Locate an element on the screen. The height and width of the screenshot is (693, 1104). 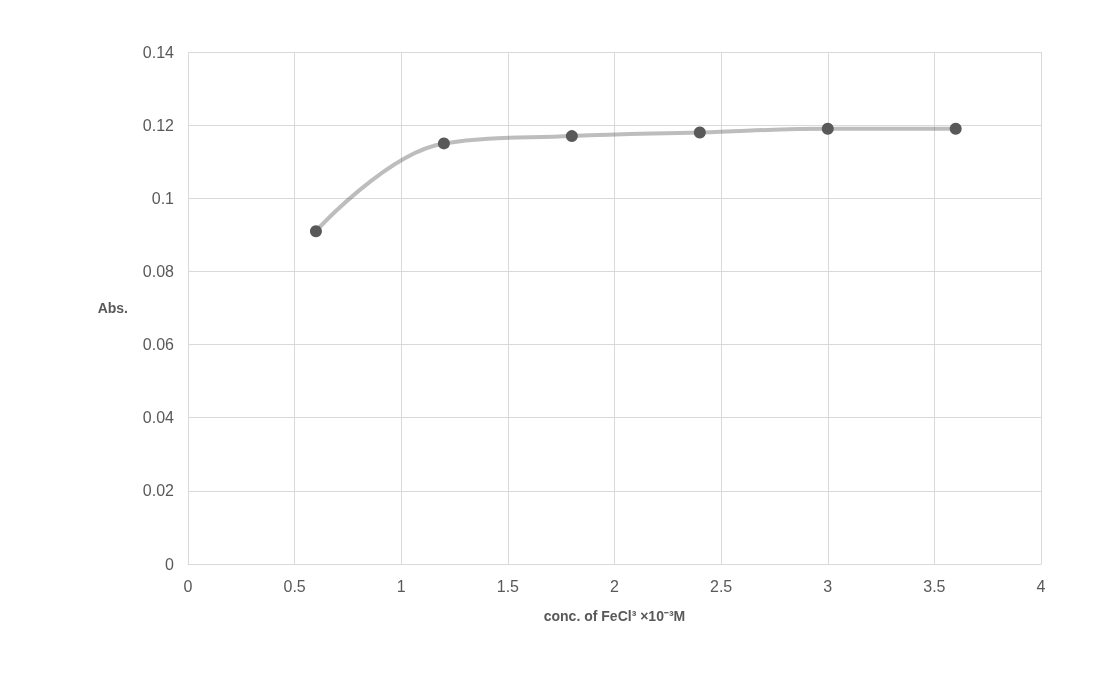
x-tick-label: 4 is located at coordinates (1041, 586).